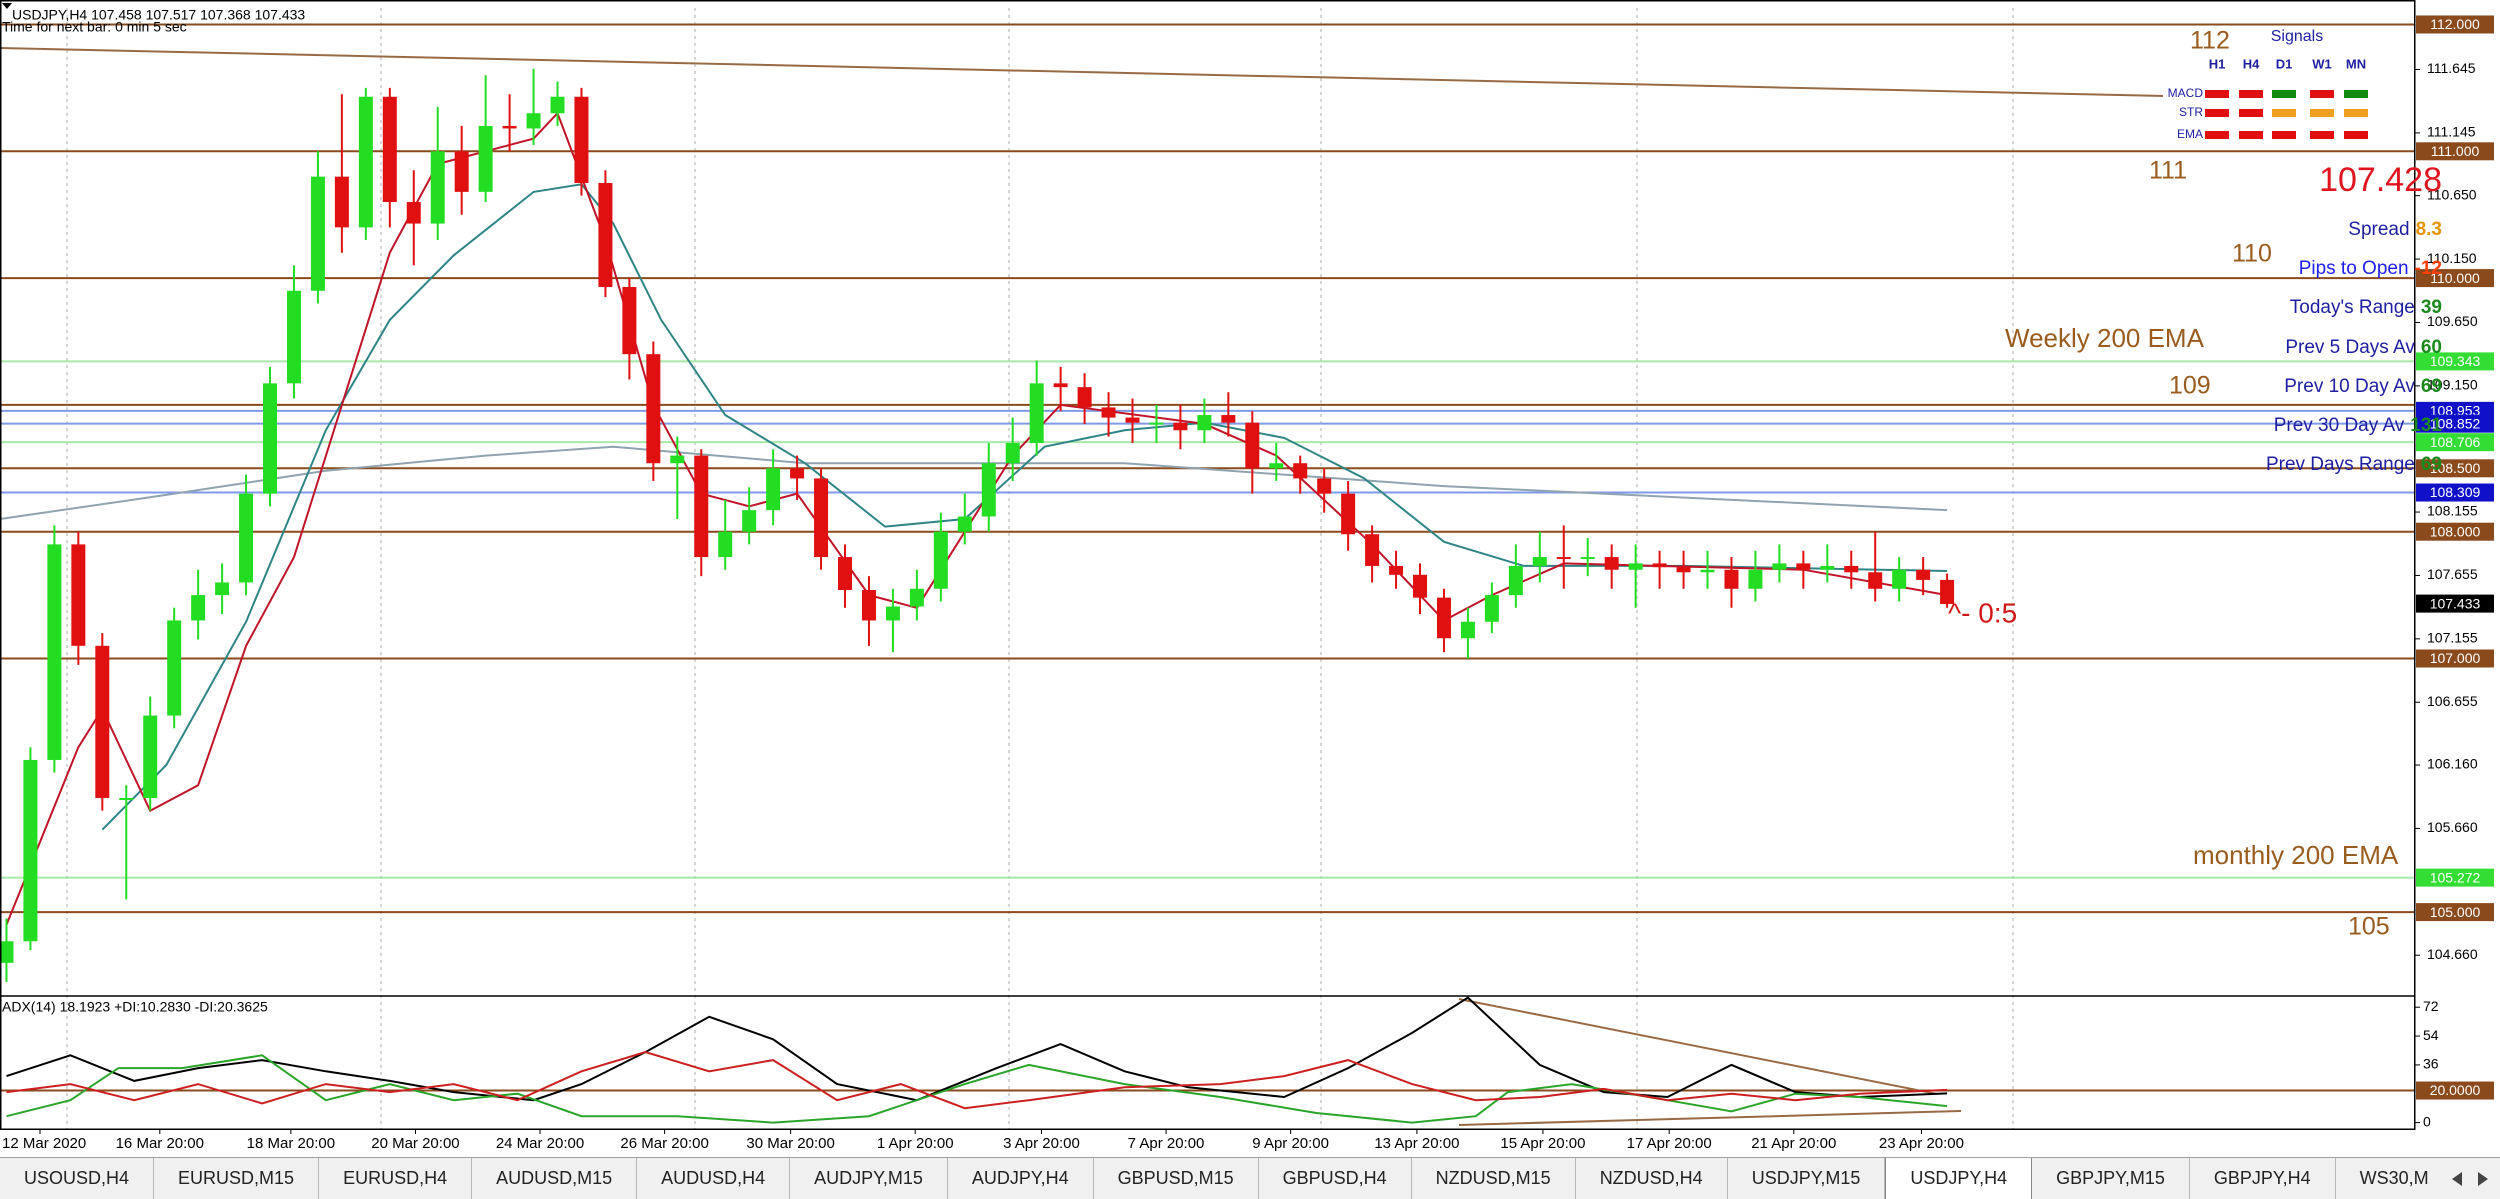 The width and height of the screenshot is (2500, 1199). I want to click on scroll-left, so click(2457, 1179).